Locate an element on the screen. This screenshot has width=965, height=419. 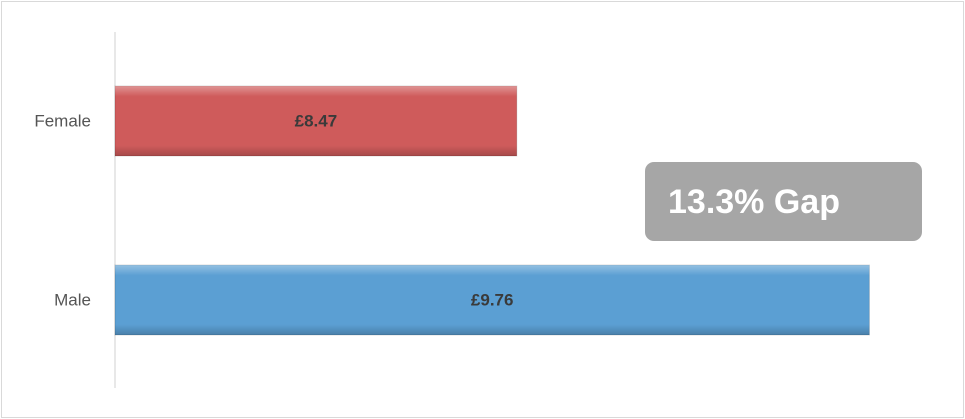
value-label: £8.47 is located at coordinates (316, 120).